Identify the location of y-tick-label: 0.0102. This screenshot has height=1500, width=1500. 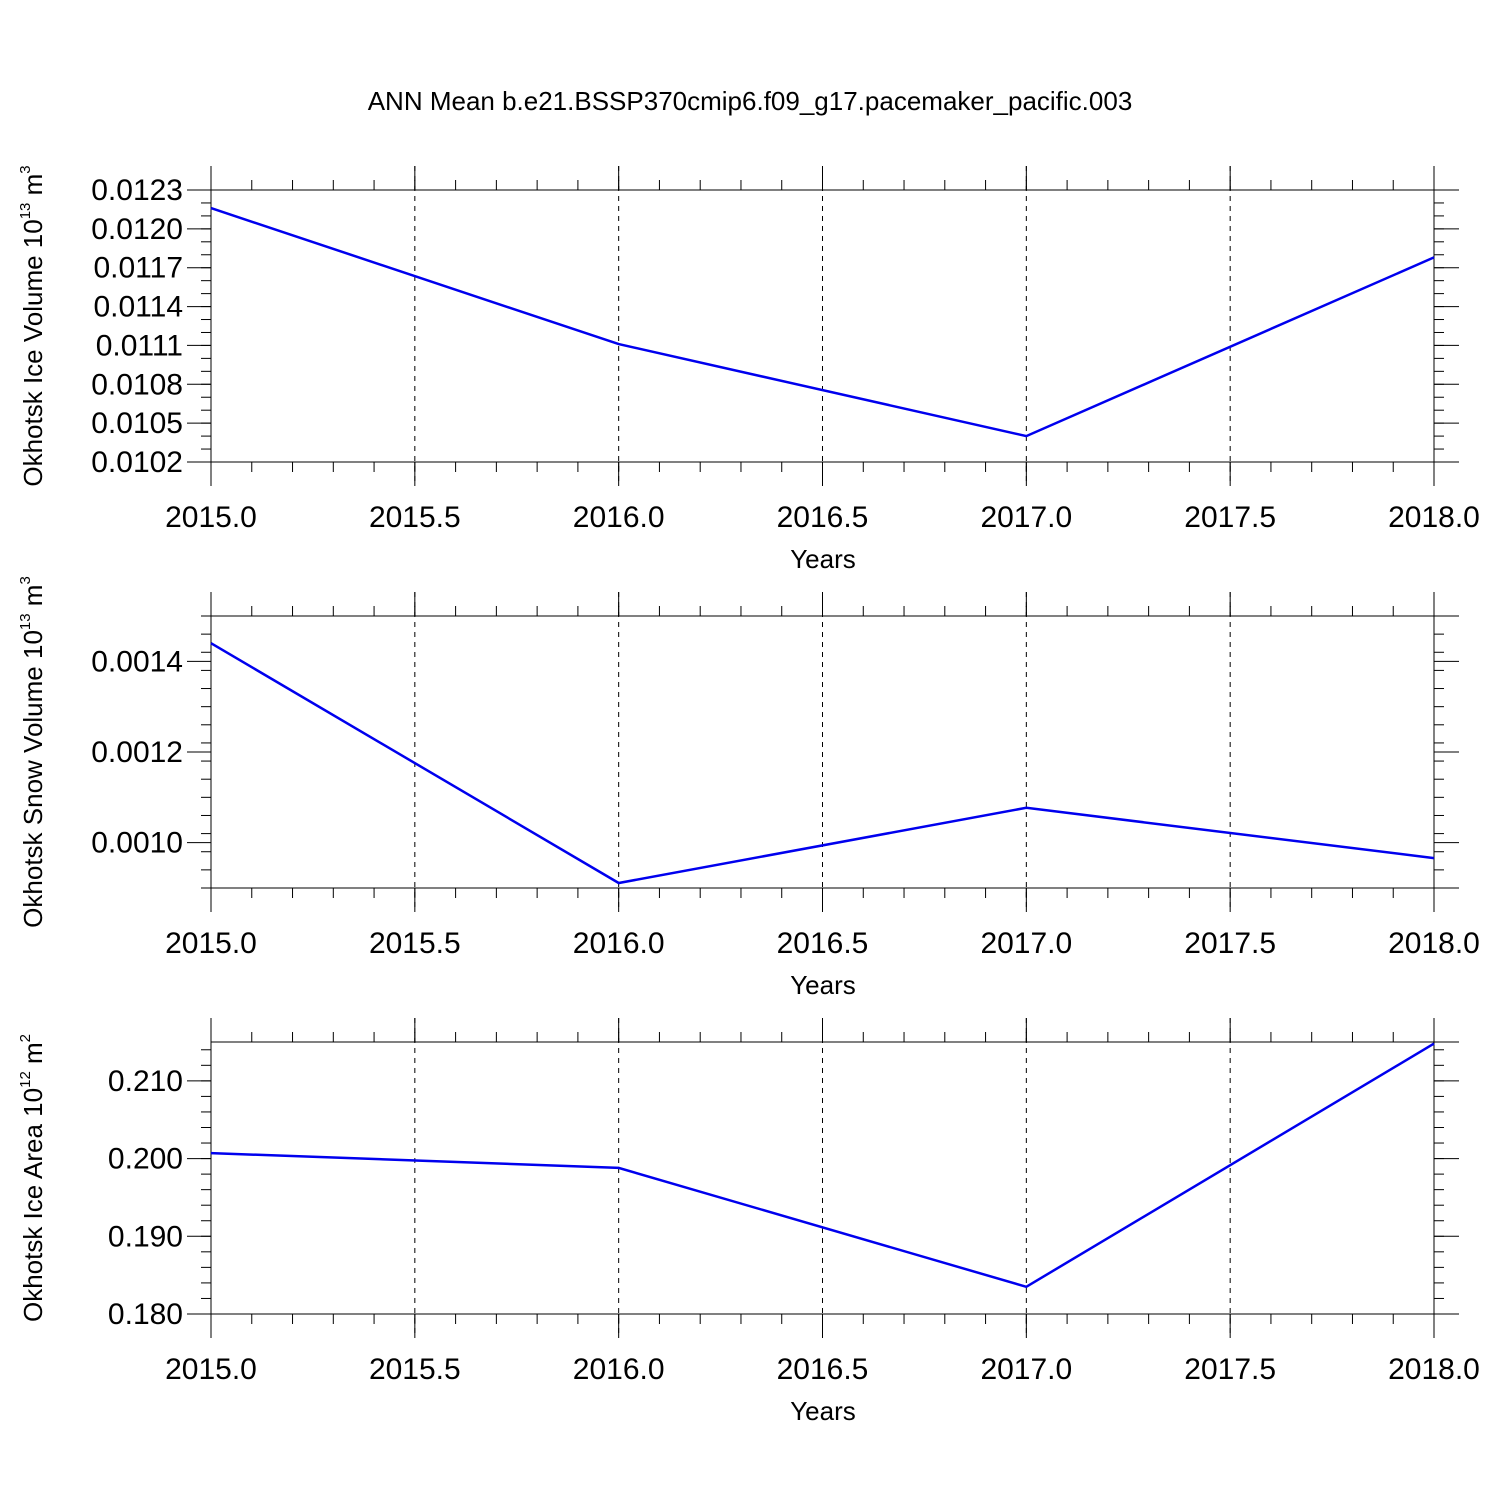
(137, 462).